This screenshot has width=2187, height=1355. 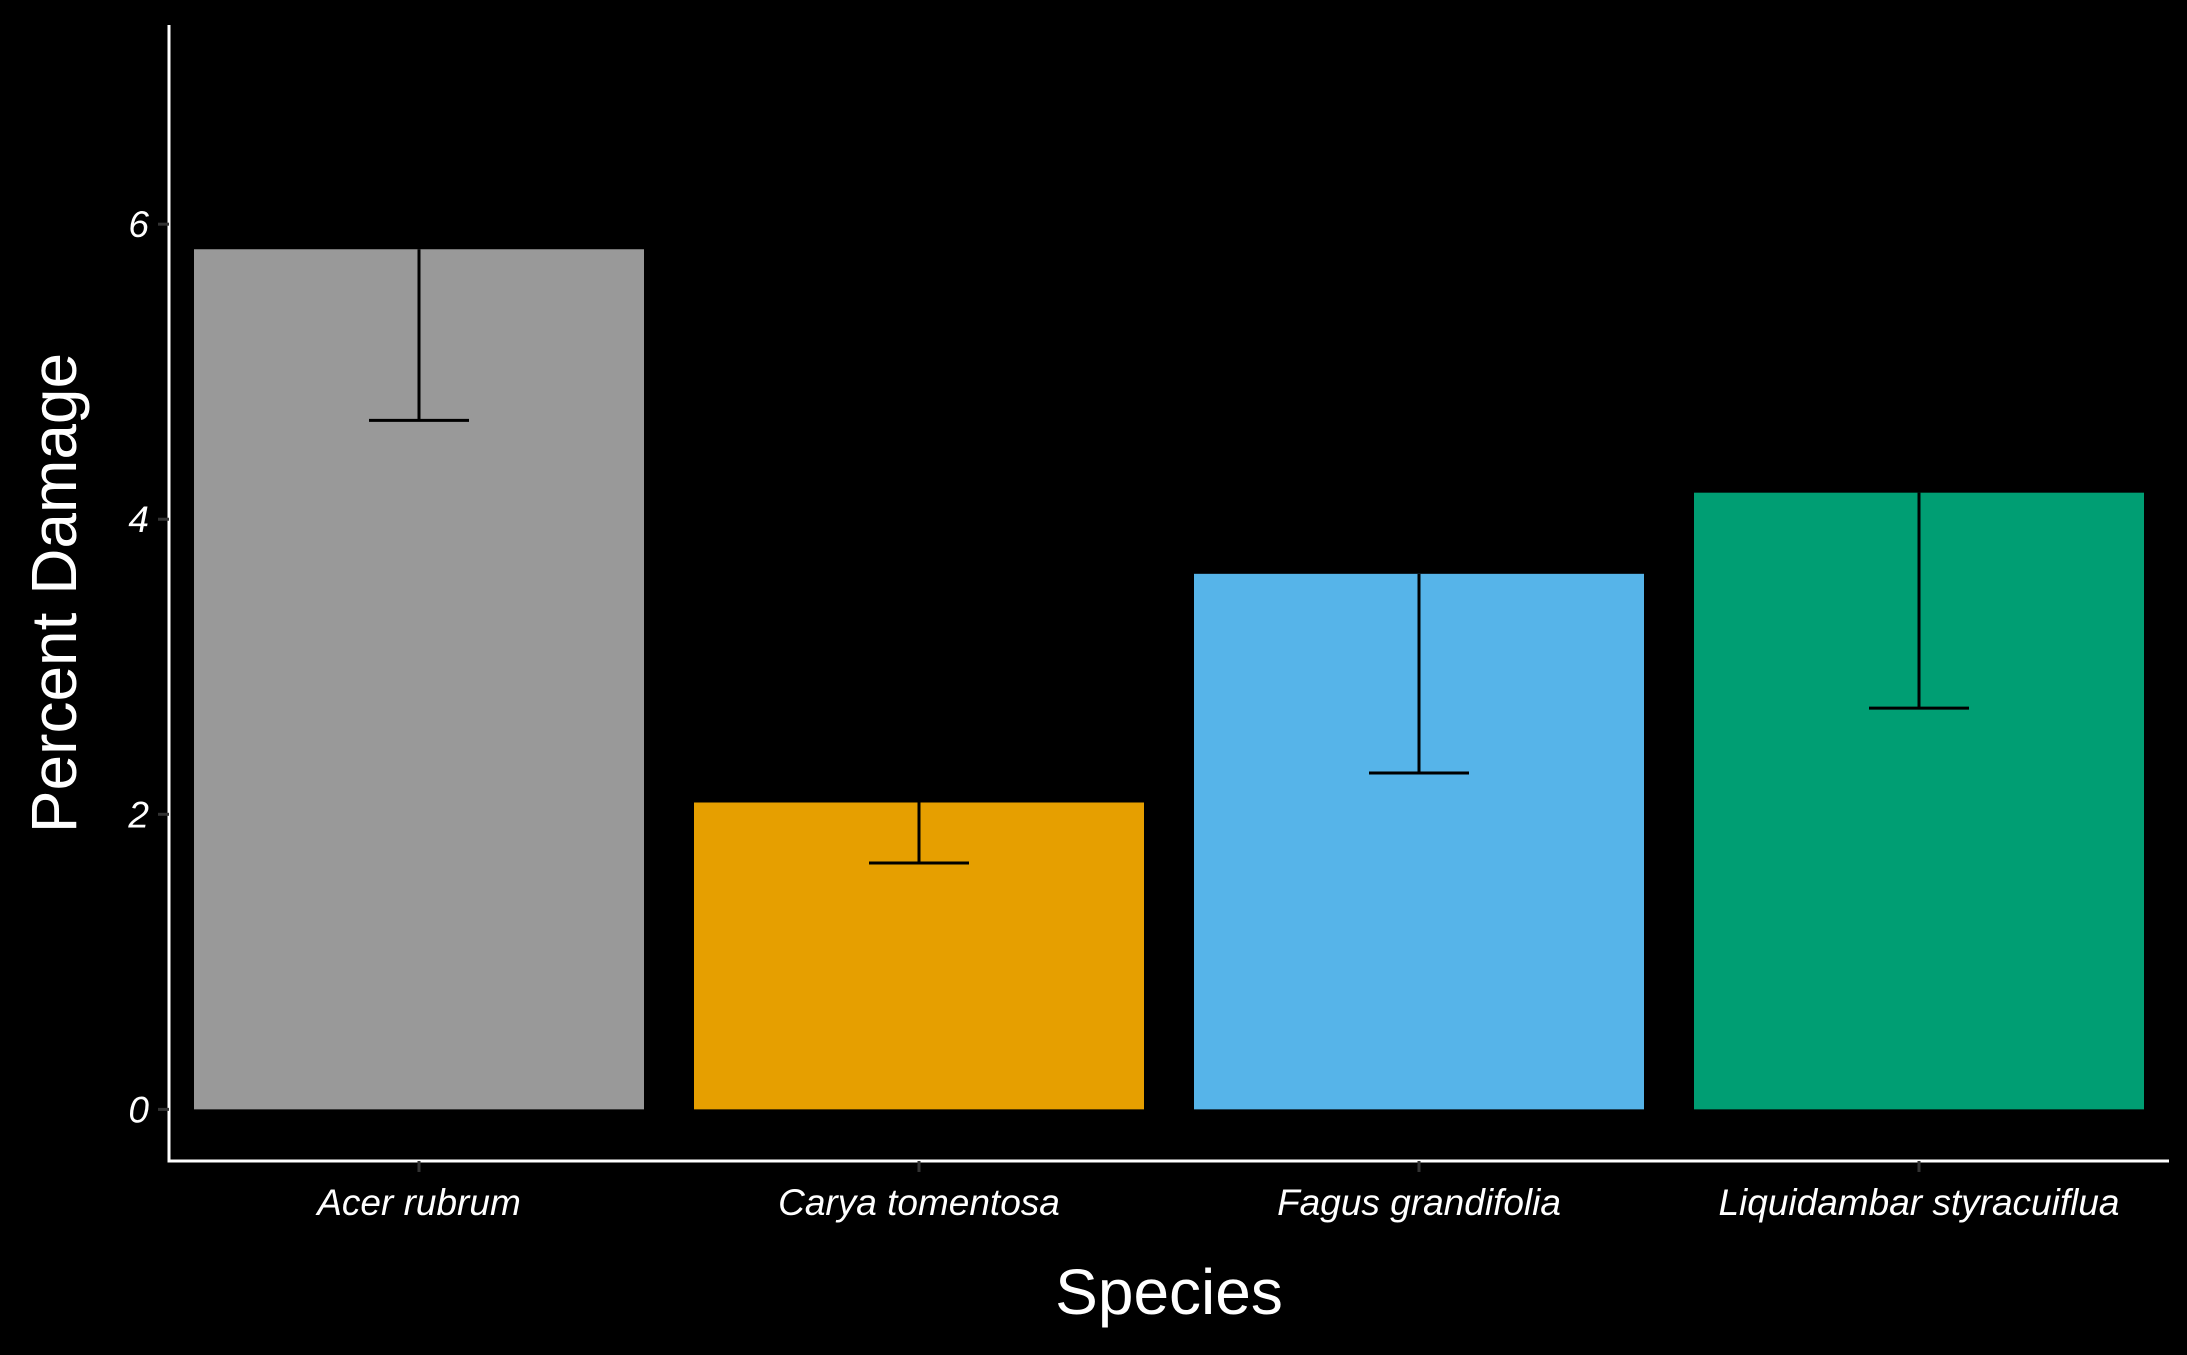 I want to click on x-tick-label: Carya tomentosa, so click(x=919, y=1202).